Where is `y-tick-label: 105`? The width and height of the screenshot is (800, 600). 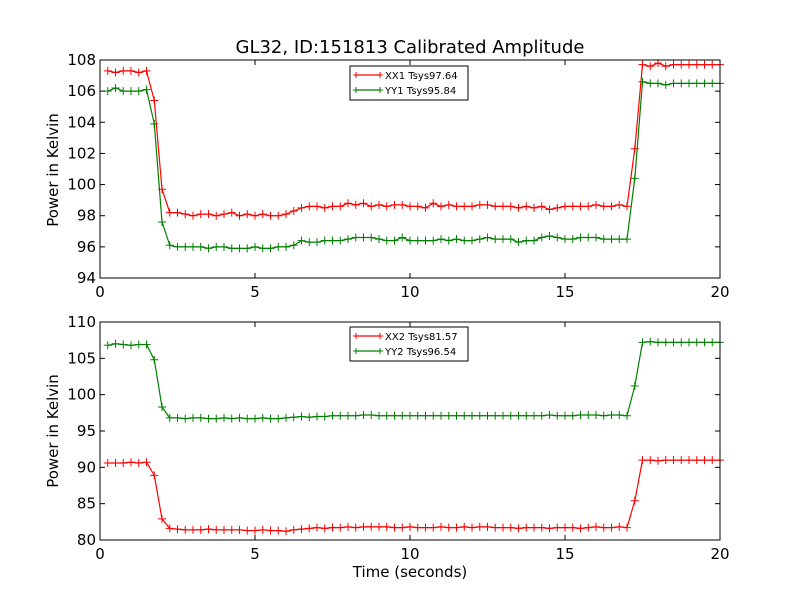 y-tick-label: 105 is located at coordinates (81, 358).